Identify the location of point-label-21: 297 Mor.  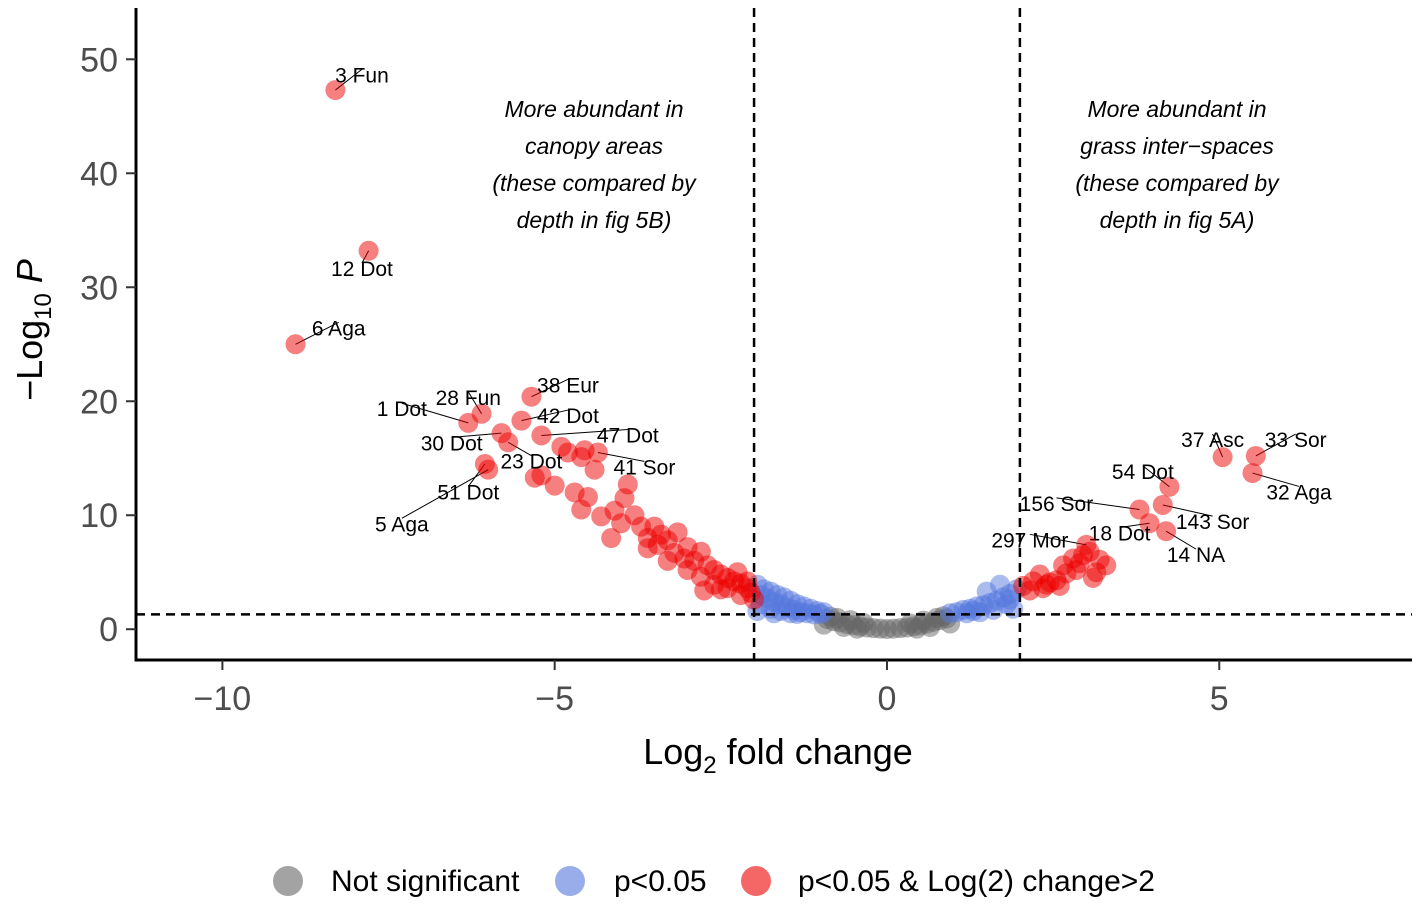
(1029, 540).